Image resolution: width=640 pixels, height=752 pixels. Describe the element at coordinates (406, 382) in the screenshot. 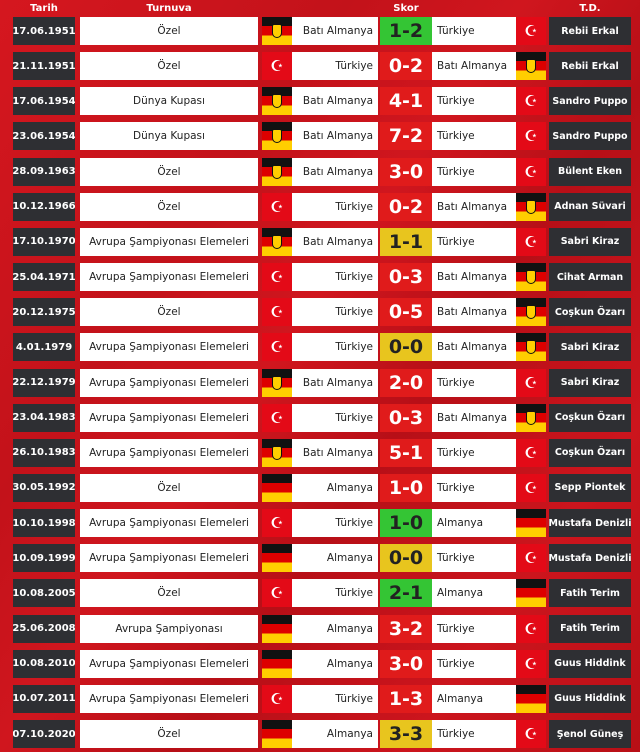

I see `score: 2-0` at that location.